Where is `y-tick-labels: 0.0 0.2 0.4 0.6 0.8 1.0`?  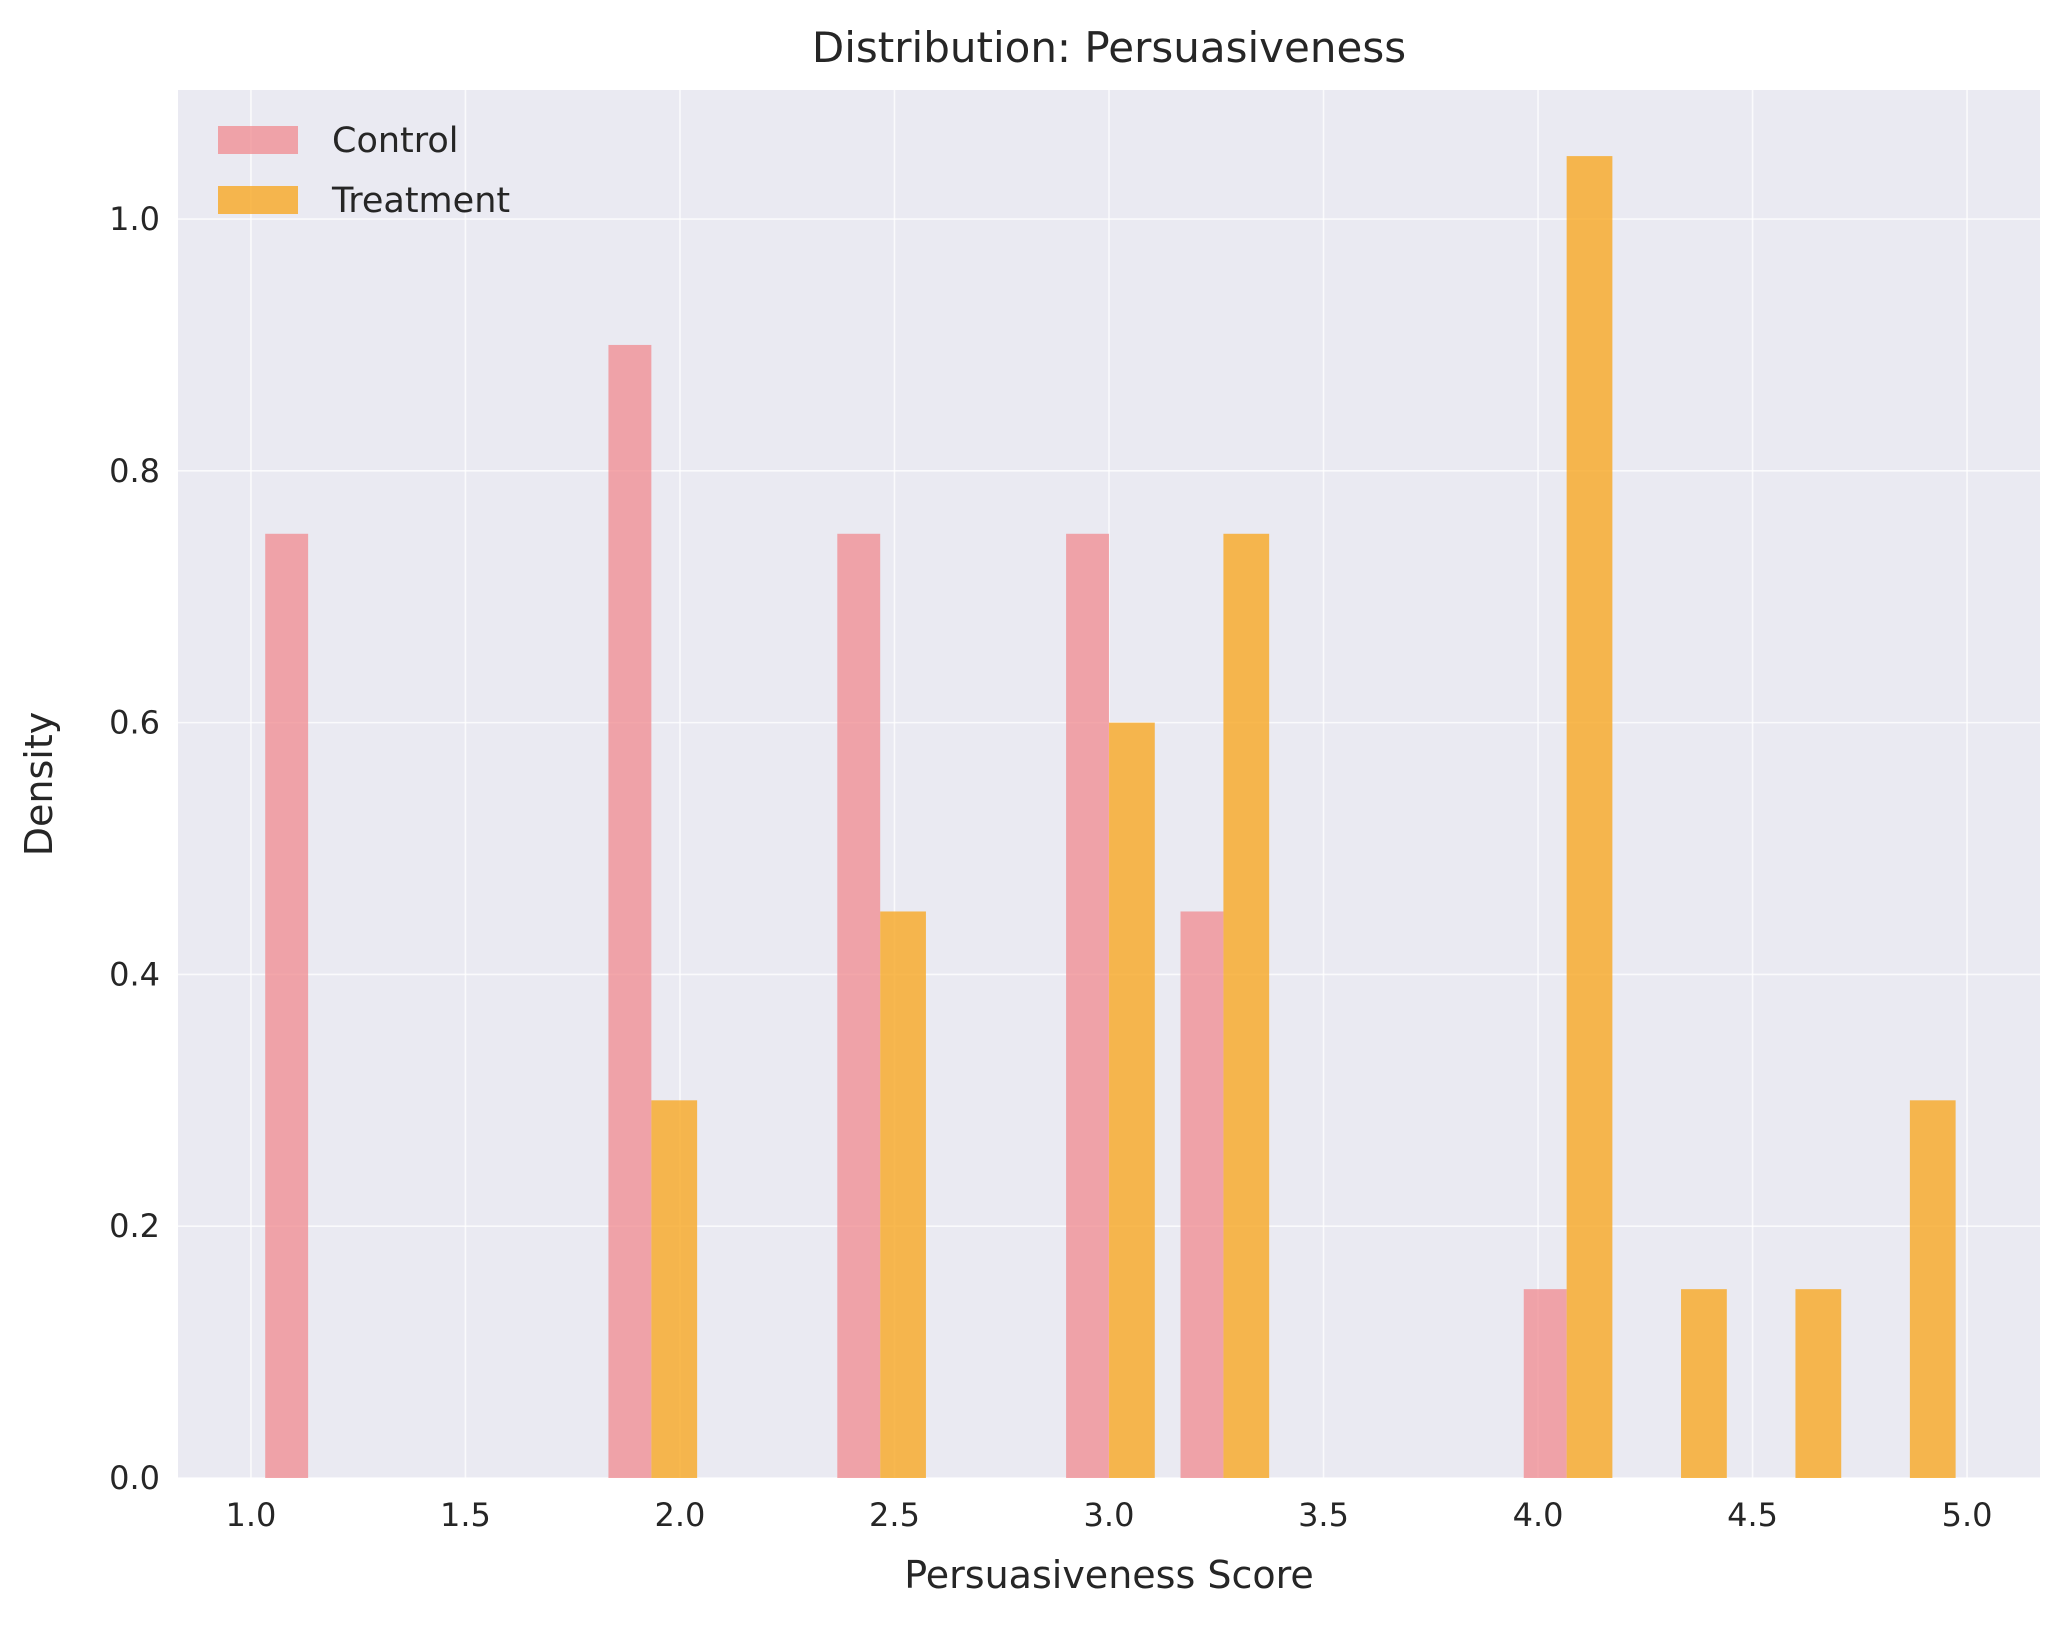
y-tick-labels: 0.0 0.2 0.4 0.6 0.8 1.0 is located at coordinates (134, 848).